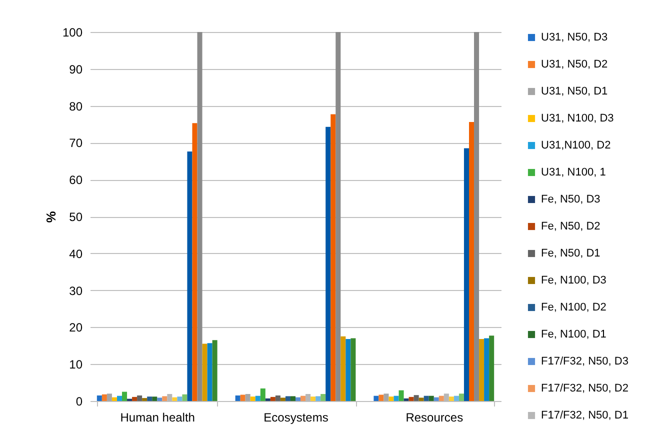 Image resolution: width=647 pixels, height=431 pixels. I want to click on x-tick-label: Human health, so click(157, 417).